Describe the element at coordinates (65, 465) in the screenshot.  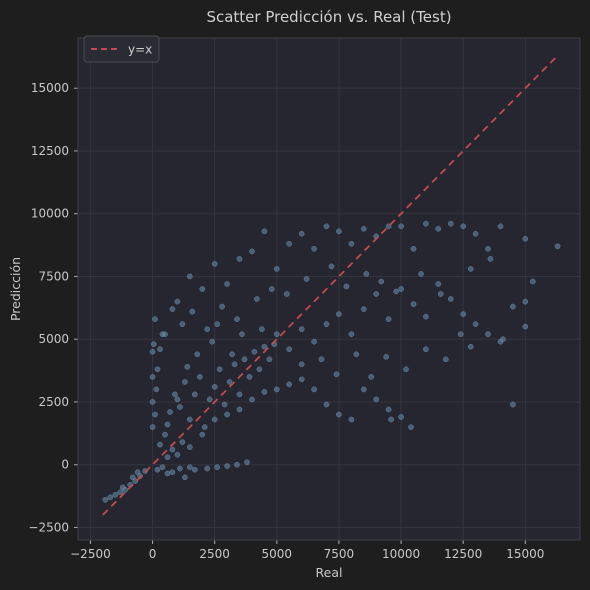
I see `y-tick-label: 0` at that location.